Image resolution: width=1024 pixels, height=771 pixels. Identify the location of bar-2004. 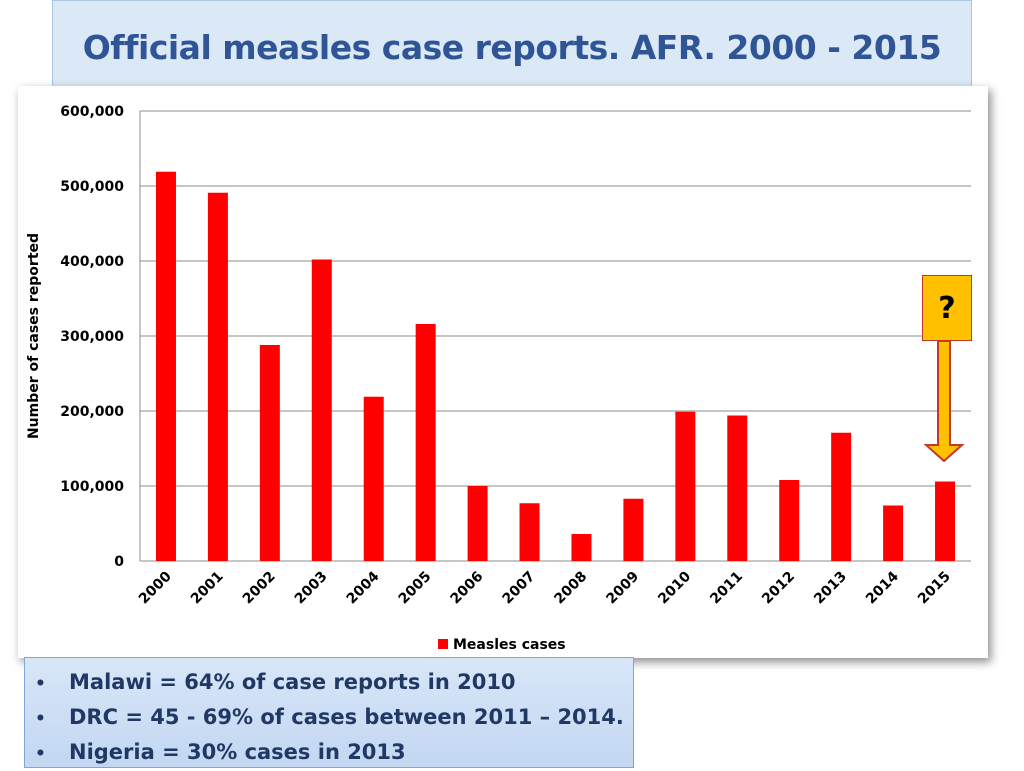
(373, 478).